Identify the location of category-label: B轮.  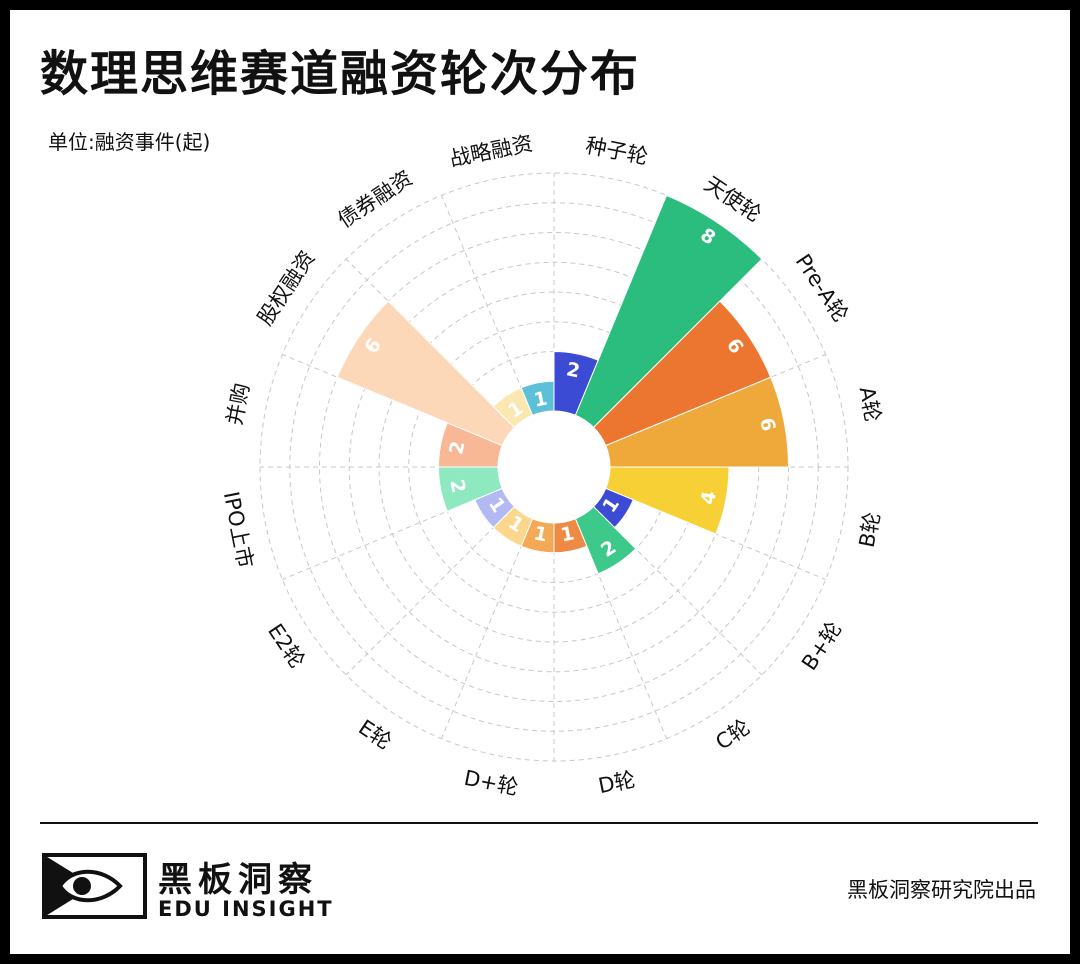
(870, 529).